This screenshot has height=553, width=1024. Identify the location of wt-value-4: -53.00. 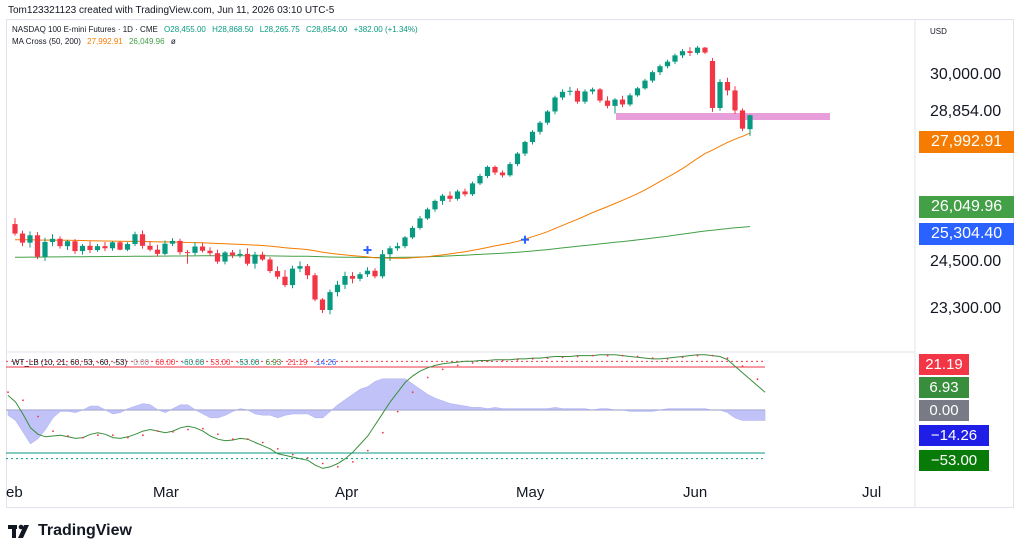
(248, 362).